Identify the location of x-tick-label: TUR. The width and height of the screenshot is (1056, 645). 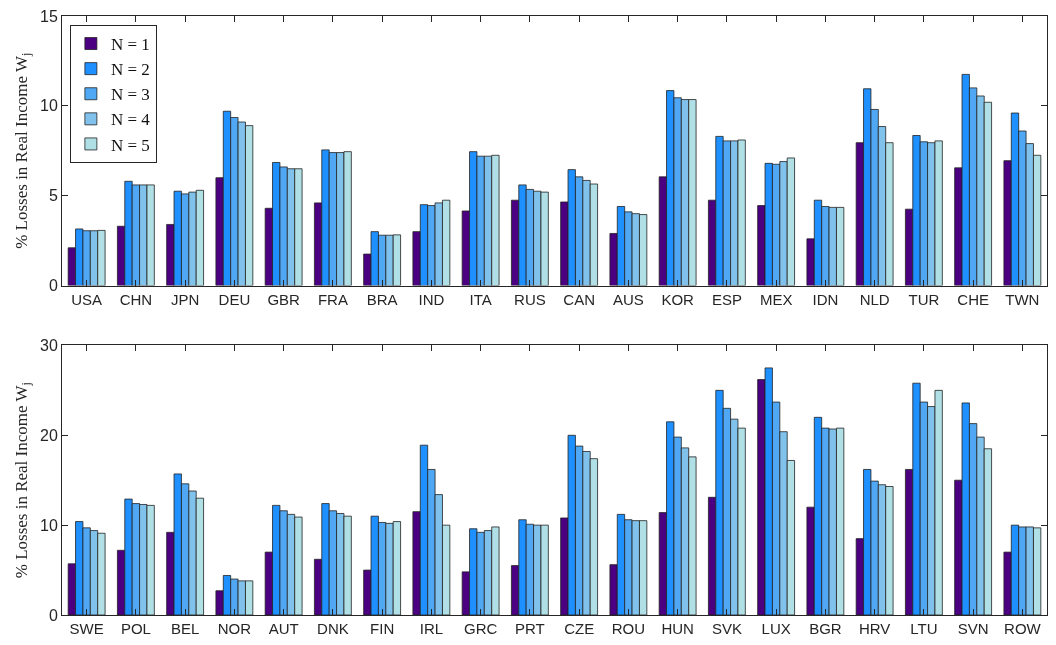
(924, 299).